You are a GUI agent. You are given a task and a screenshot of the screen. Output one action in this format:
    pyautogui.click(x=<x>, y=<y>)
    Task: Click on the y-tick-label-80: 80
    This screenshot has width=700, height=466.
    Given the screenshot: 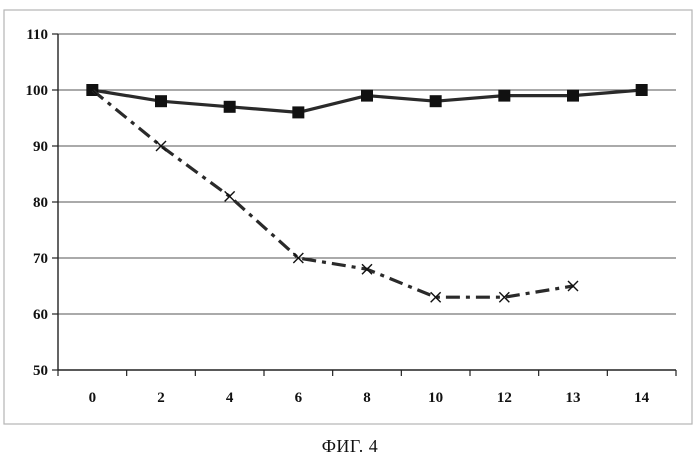 What is the action you would take?
    pyautogui.click(x=40, y=203)
    